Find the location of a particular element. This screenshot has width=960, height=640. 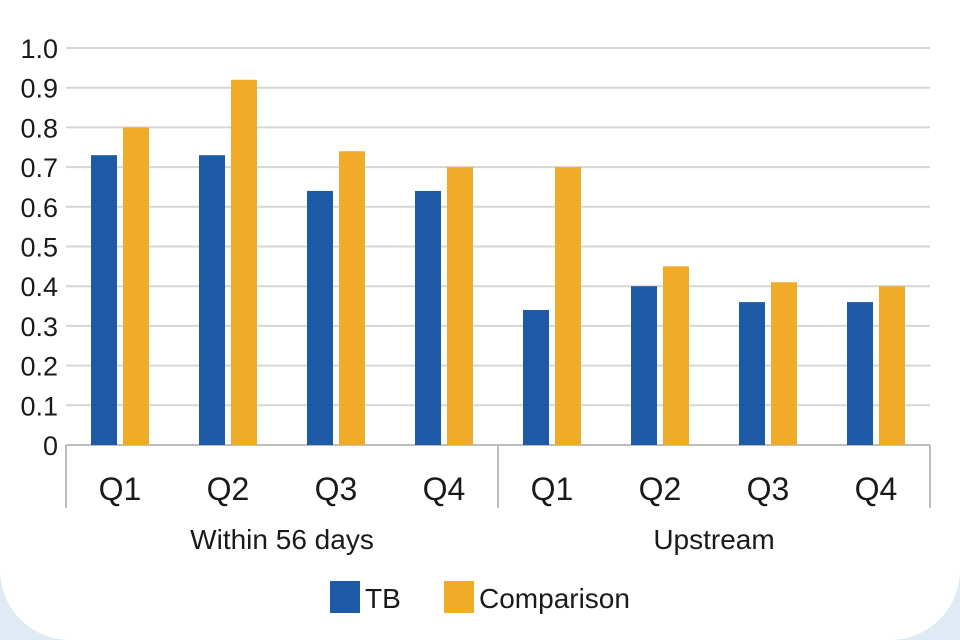

y-tick-label: 0.3 is located at coordinates (39, 327).